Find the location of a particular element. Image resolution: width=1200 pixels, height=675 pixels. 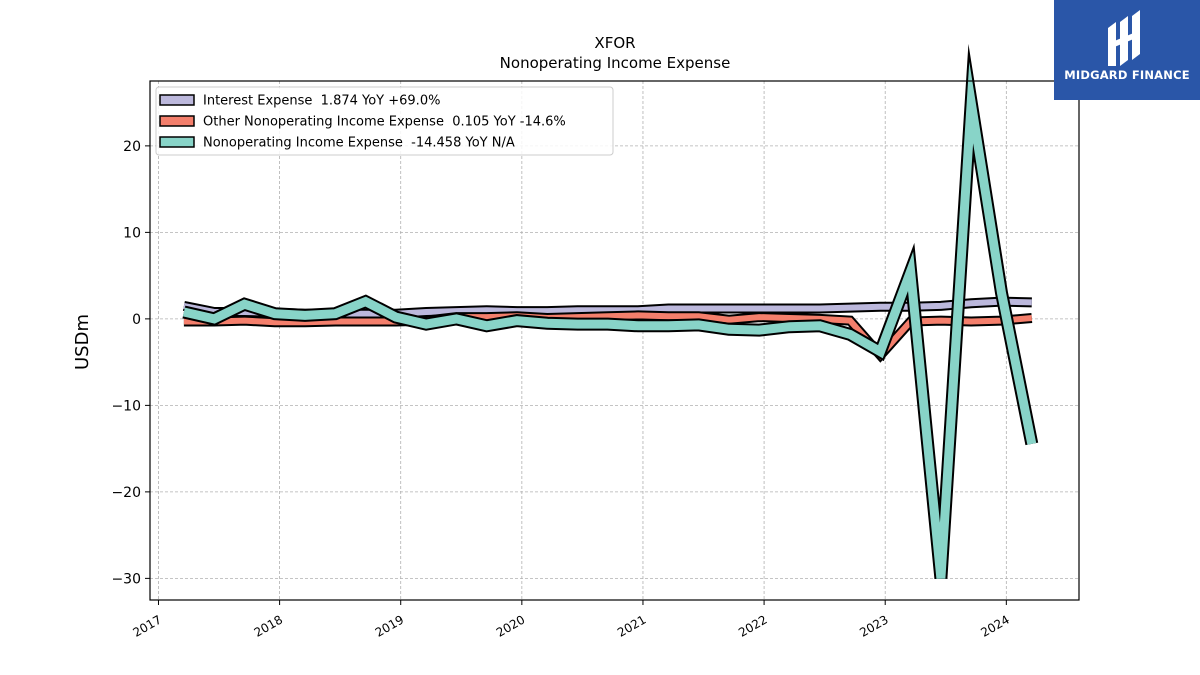

x-tick-label: 2017 is located at coordinates (147, 625).